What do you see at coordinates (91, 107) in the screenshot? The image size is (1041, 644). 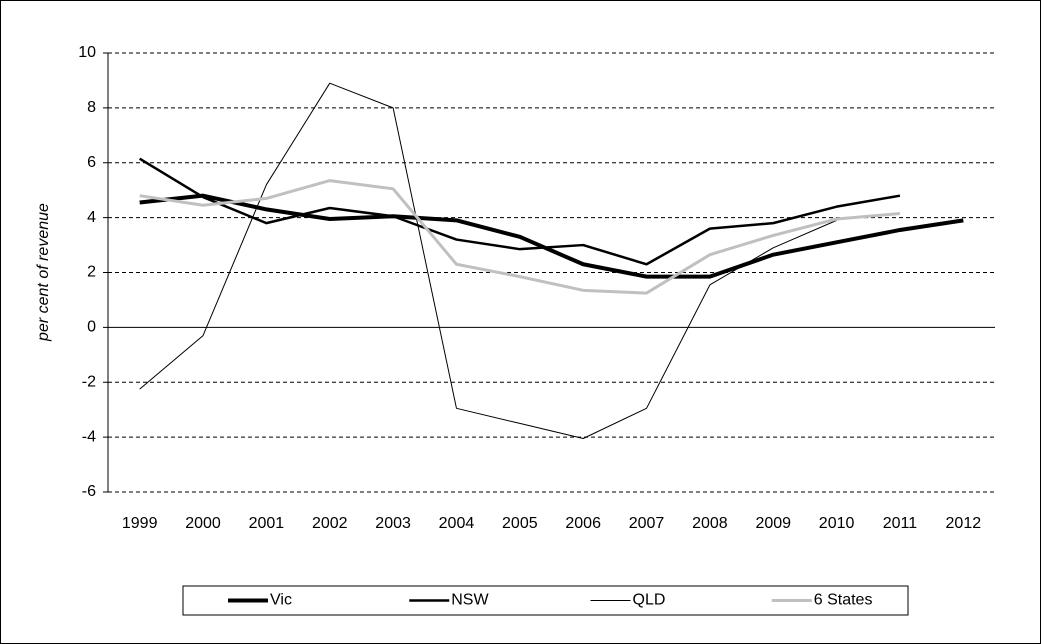 I see `y-tick-label: 8` at bounding box center [91, 107].